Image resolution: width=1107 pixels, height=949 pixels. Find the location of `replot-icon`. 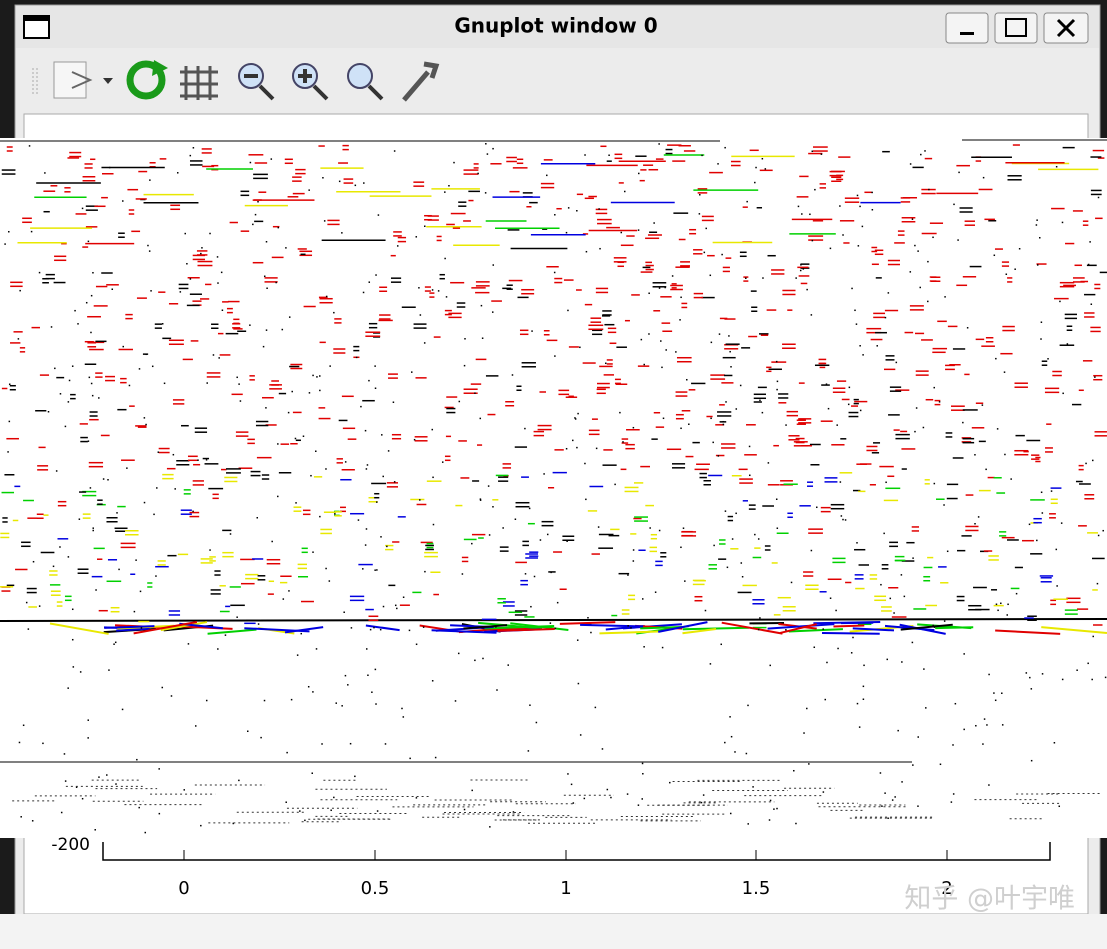

replot-icon is located at coordinates (146, 80).